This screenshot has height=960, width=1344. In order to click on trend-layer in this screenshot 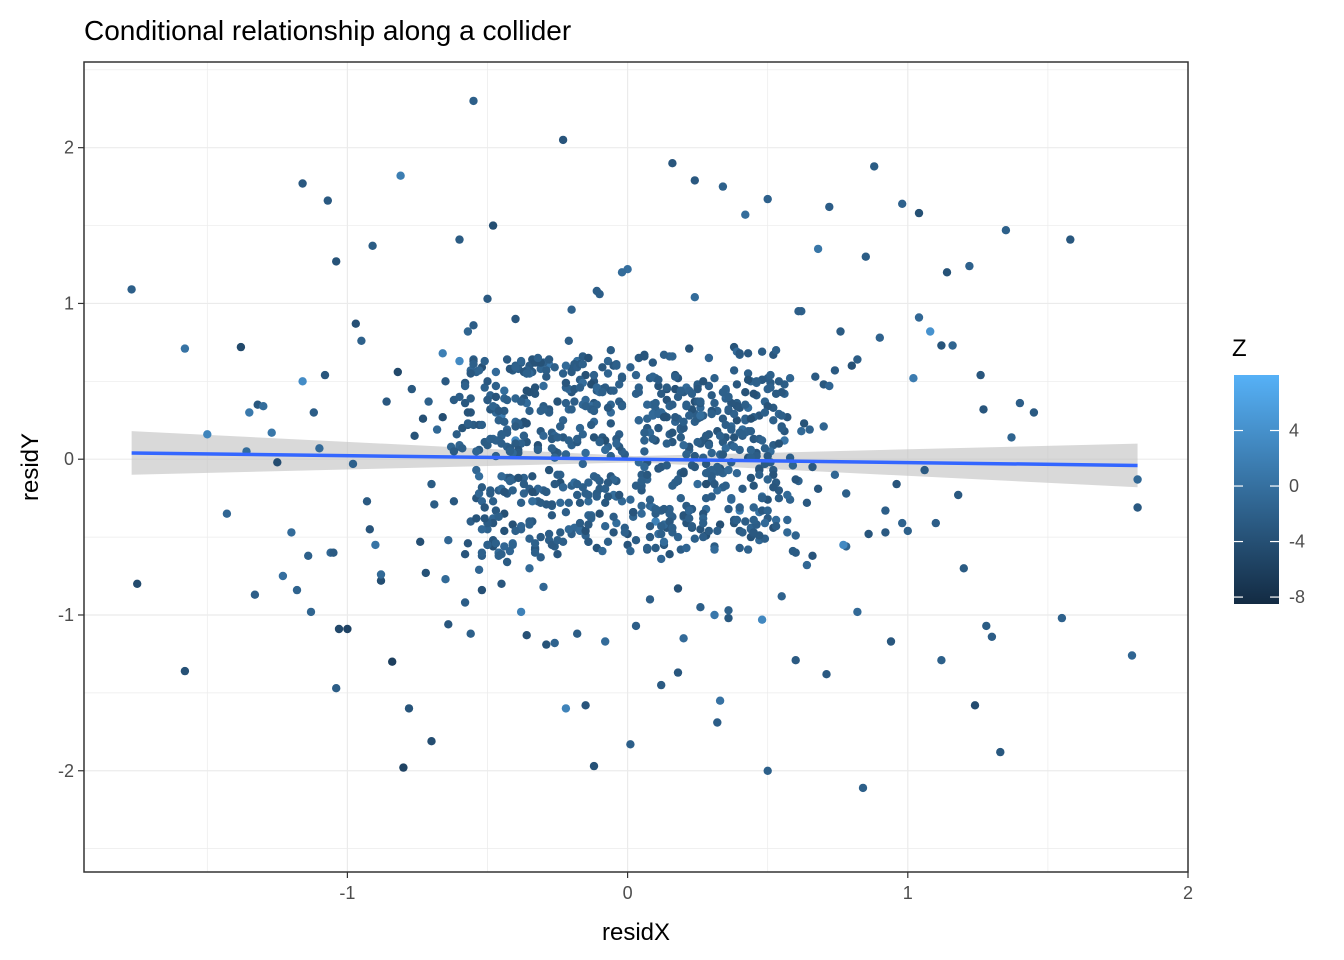, I will do `click(634, 459)`.